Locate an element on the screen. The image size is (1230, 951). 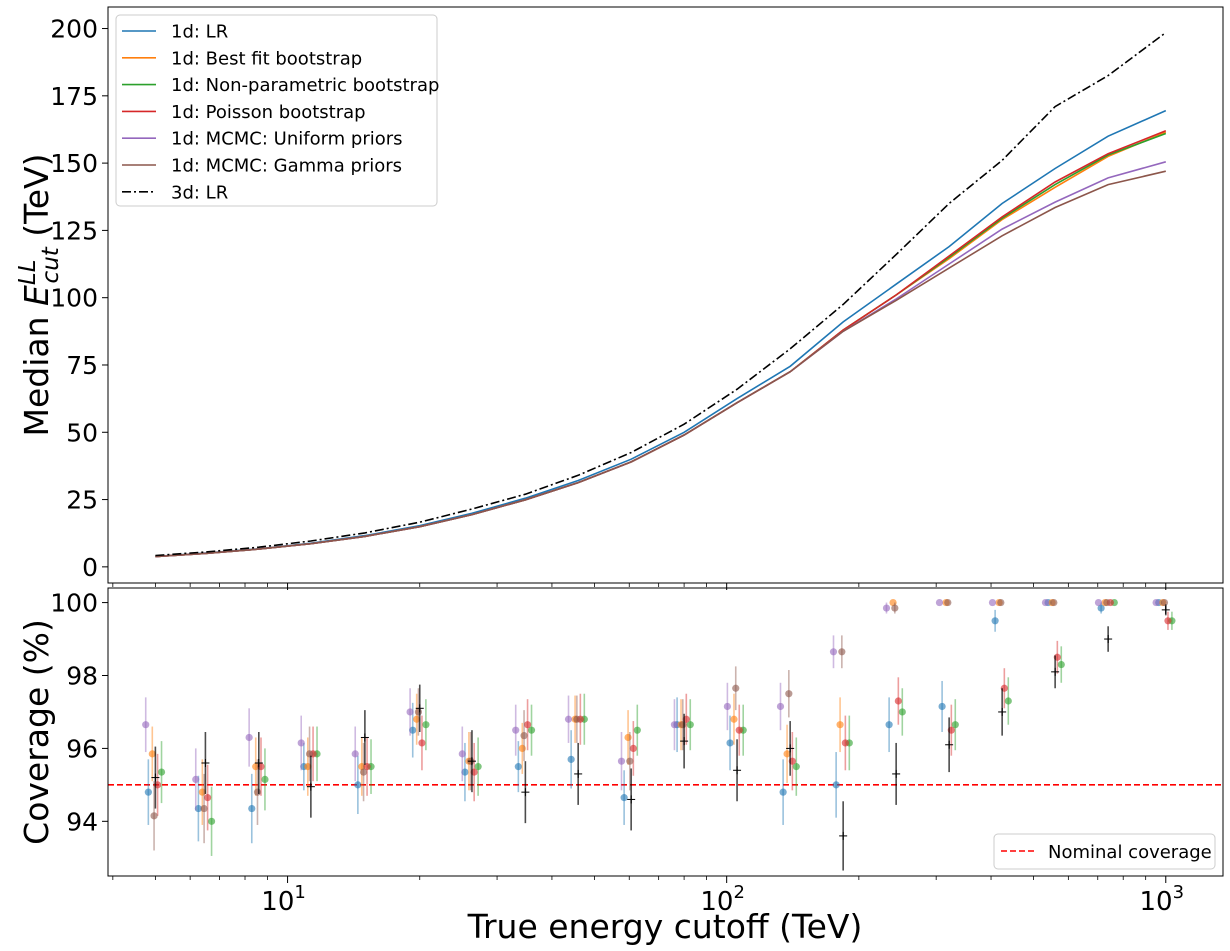
y-tick-label: 75 is located at coordinates (82, 365).